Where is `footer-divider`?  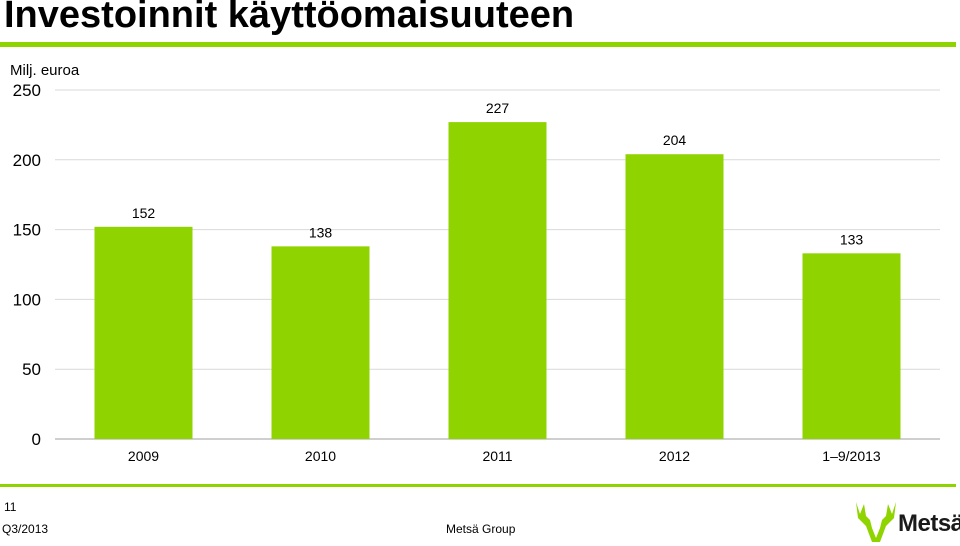 footer-divider is located at coordinates (478, 485).